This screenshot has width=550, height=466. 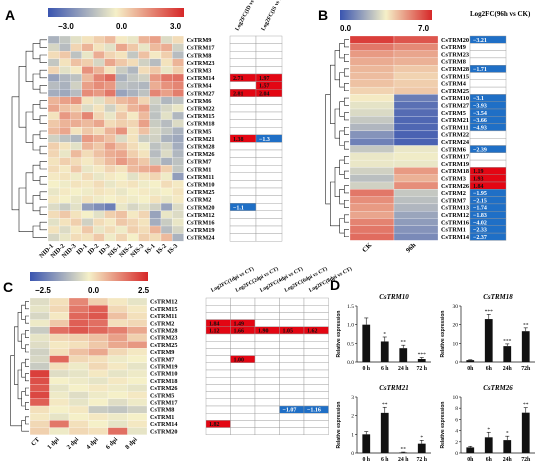 What do you see at coordinates (201, 154) in the screenshot?
I see `panel-a-row-label: CsTRM26` at bounding box center [201, 154].